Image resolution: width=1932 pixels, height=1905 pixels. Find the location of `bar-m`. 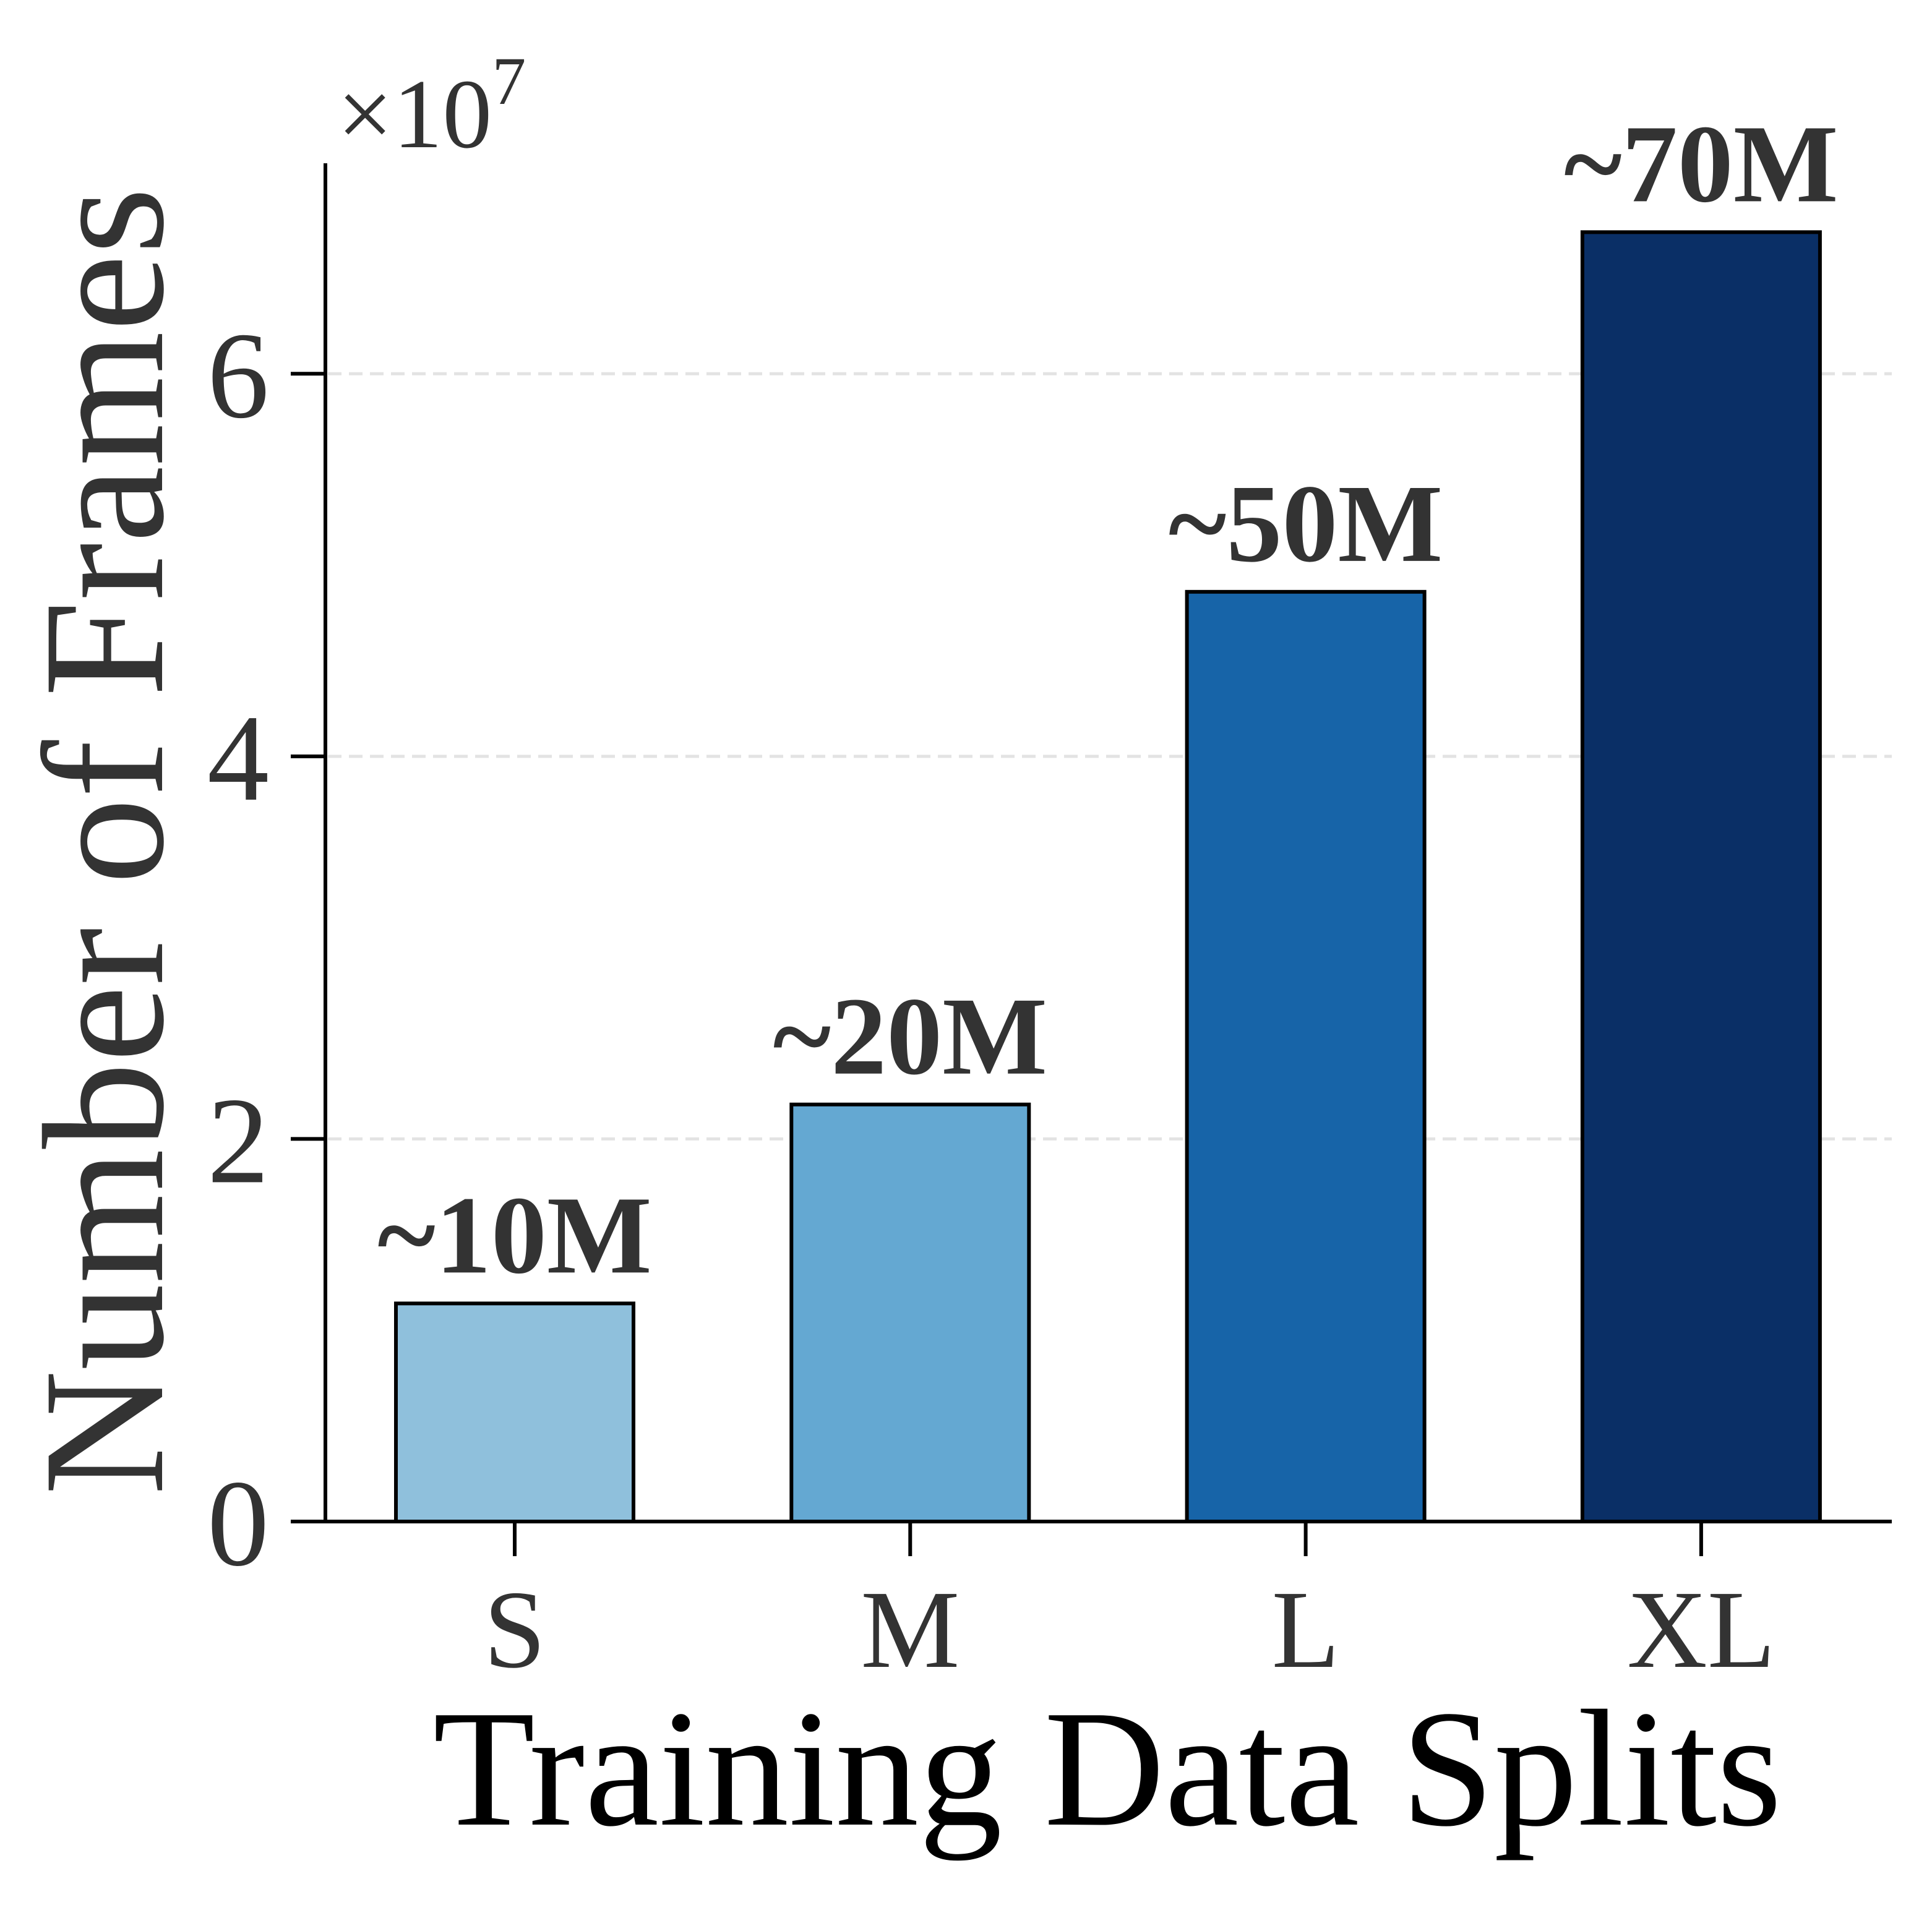

bar-m is located at coordinates (910, 1312).